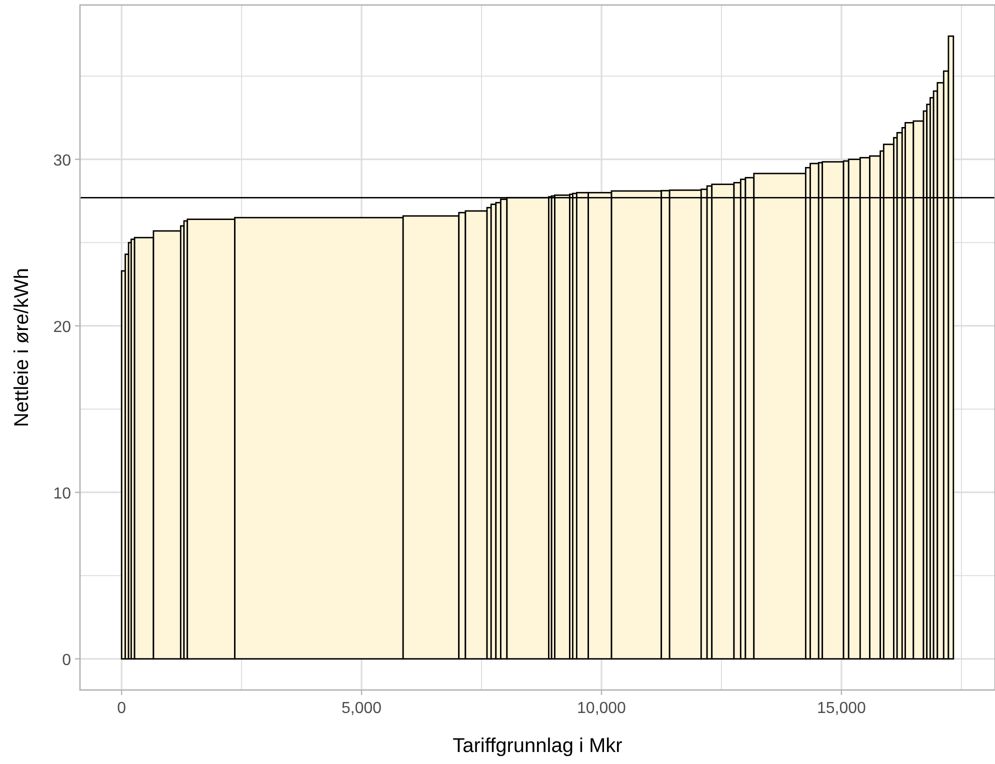  What do you see at coordinates (62, 327) in the screenshot?
I see `y-tick-label: 20` at bounding box center [62, 327].